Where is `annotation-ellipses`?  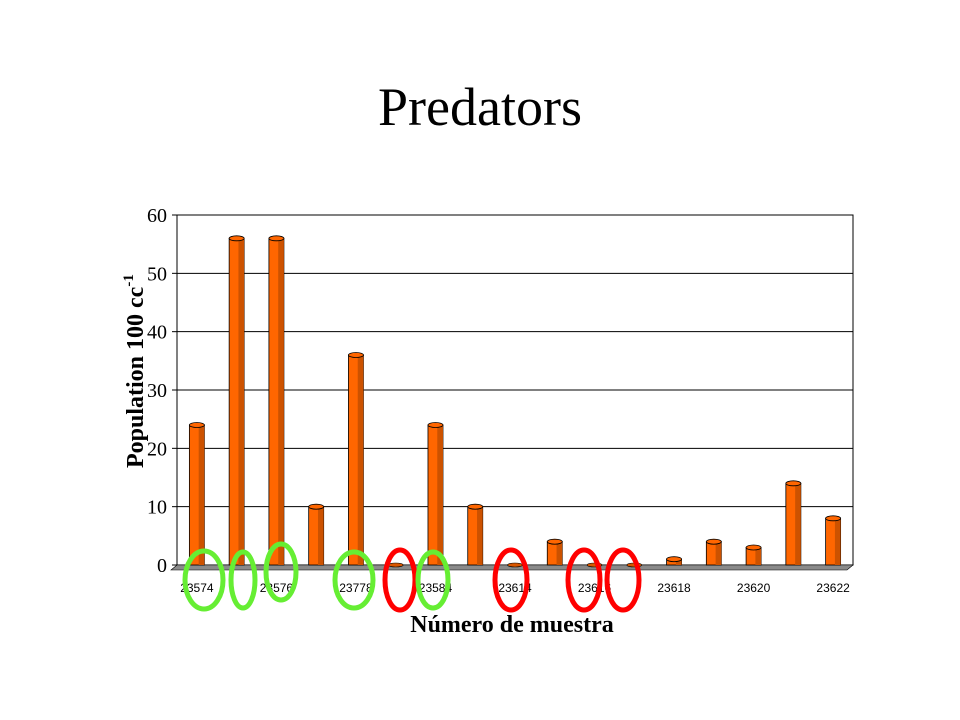
annotation-ellipses is located at coordinates (412, 577).